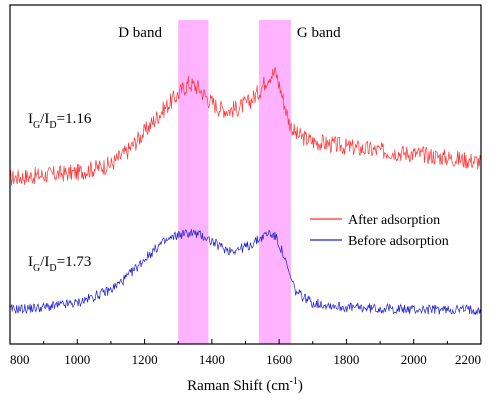 The image size is (498, 403). What do you see at coordinates (145, 359) in the screenshot?
I see `x-tick-label: 1200` at bounding box center [145, 359].